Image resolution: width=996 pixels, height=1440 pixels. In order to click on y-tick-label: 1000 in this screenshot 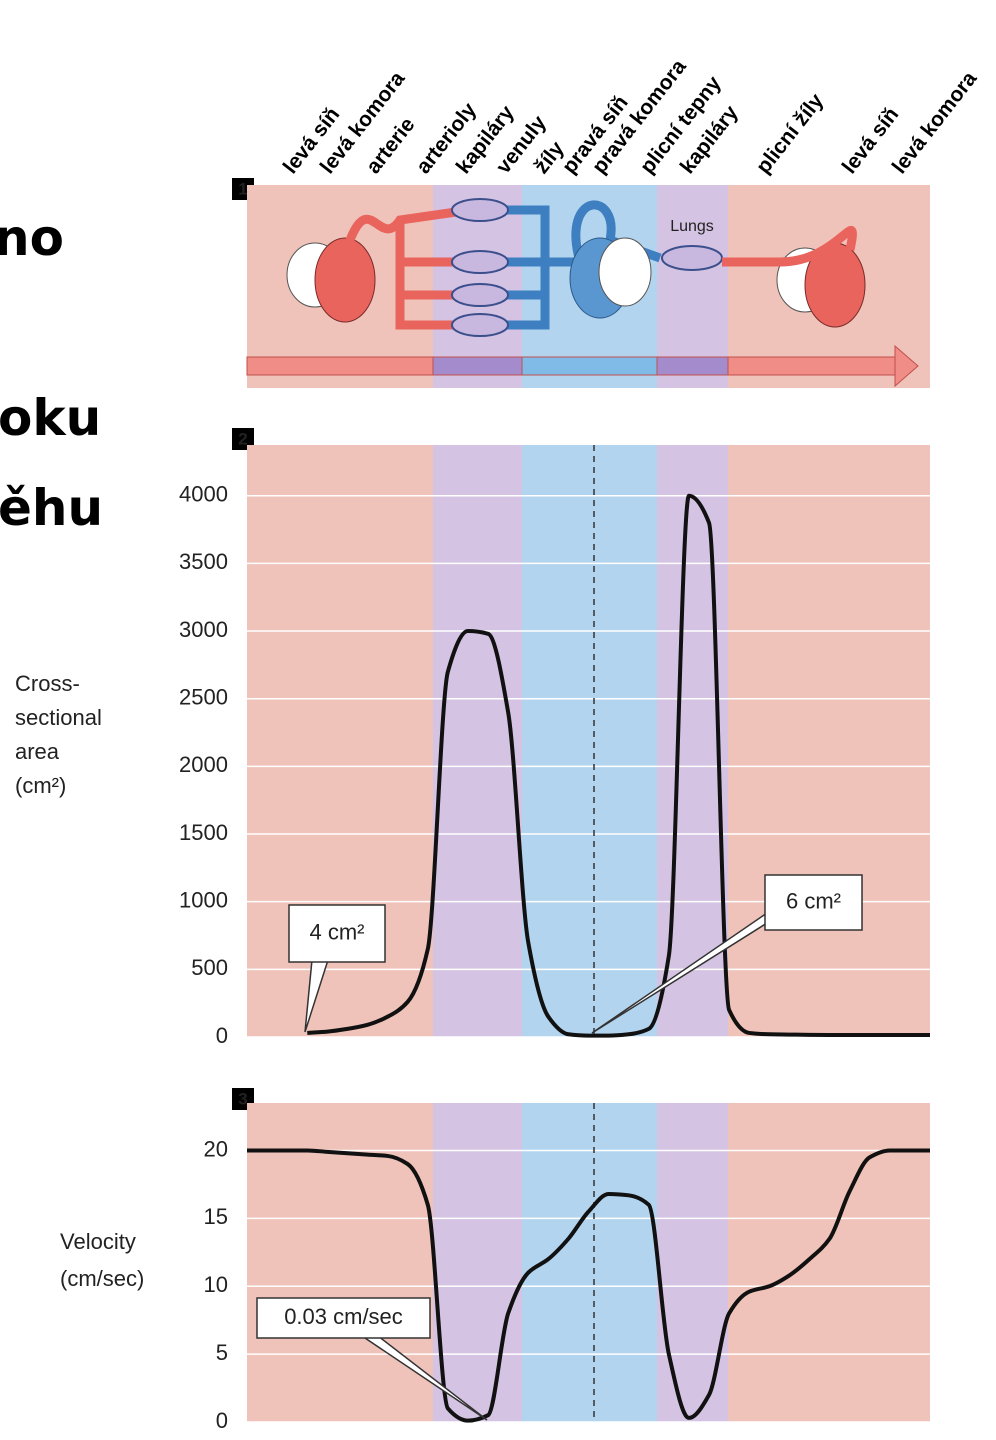, I will do `click(203, 899)`.